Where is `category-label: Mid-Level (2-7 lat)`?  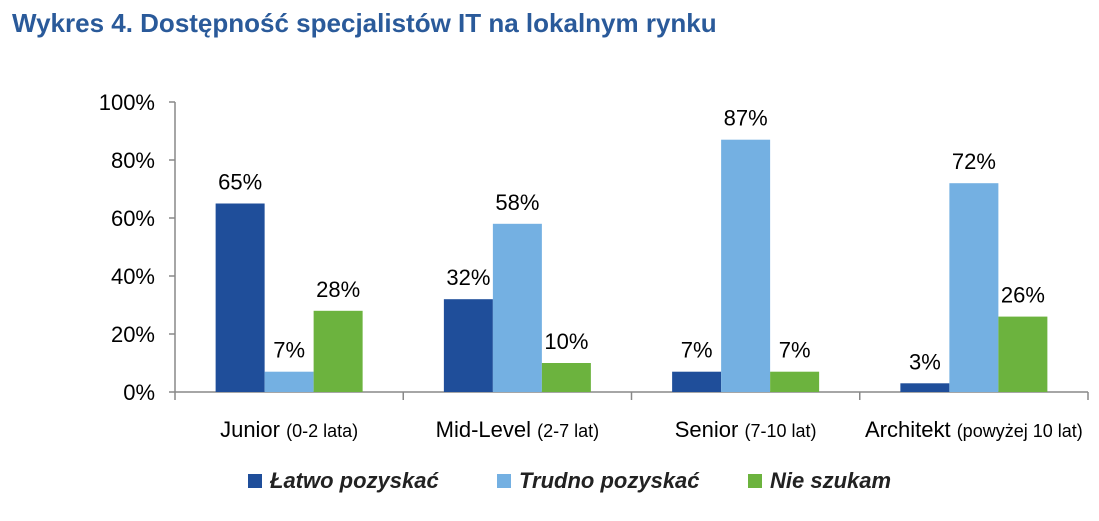
category-label: Mid-Level (2-7 lat) is located at coordinates (518, 429).